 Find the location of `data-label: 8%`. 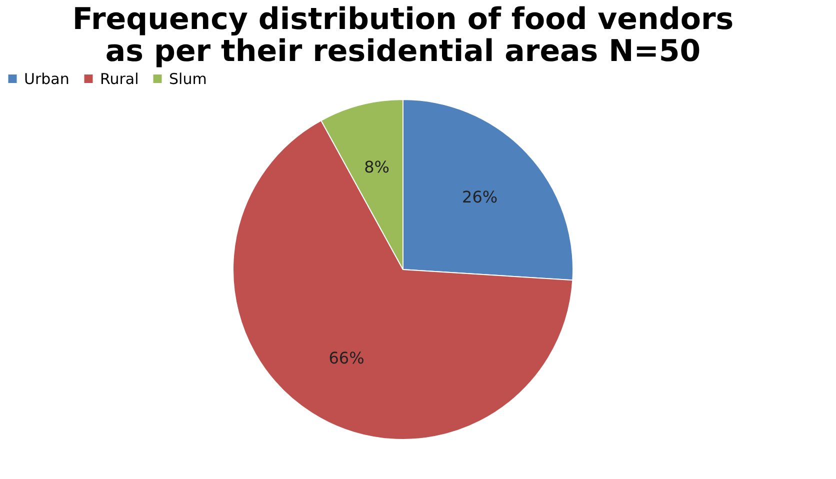

data-label: 8% is located at coordinates (377, 166).